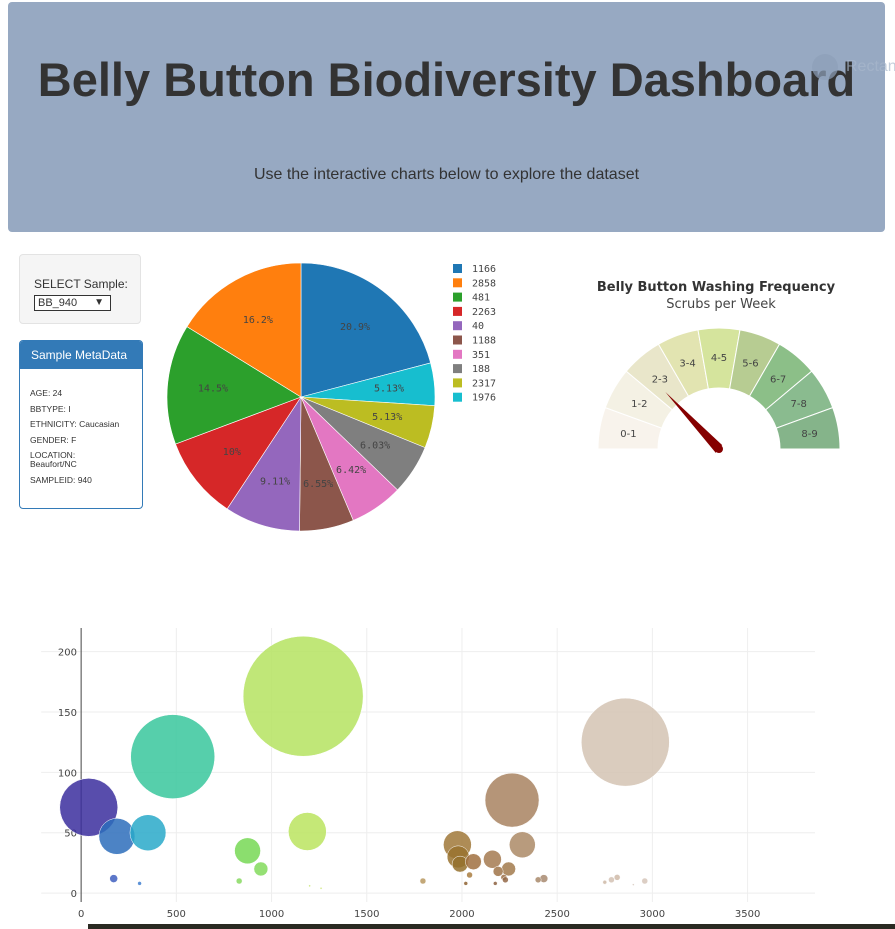 This screenshot has width=895, height=929. What do you see at coordinates (809, 434) in the screenshot?
I see `gauge-label-8-9: 8-9` at bounding box center [809, 434].